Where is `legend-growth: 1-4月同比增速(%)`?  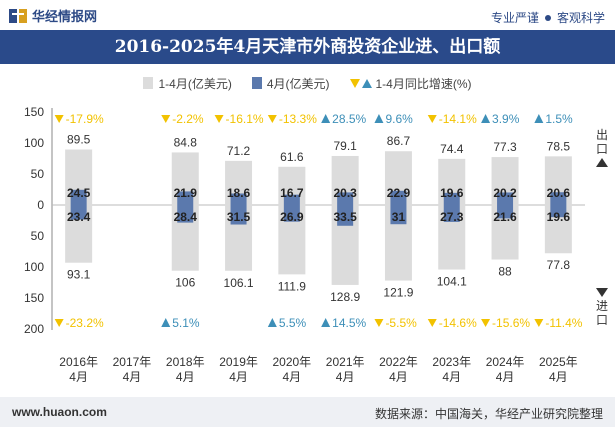 legend-growth: 1-4月同比增速(%) is located at coordinates (410, 83).